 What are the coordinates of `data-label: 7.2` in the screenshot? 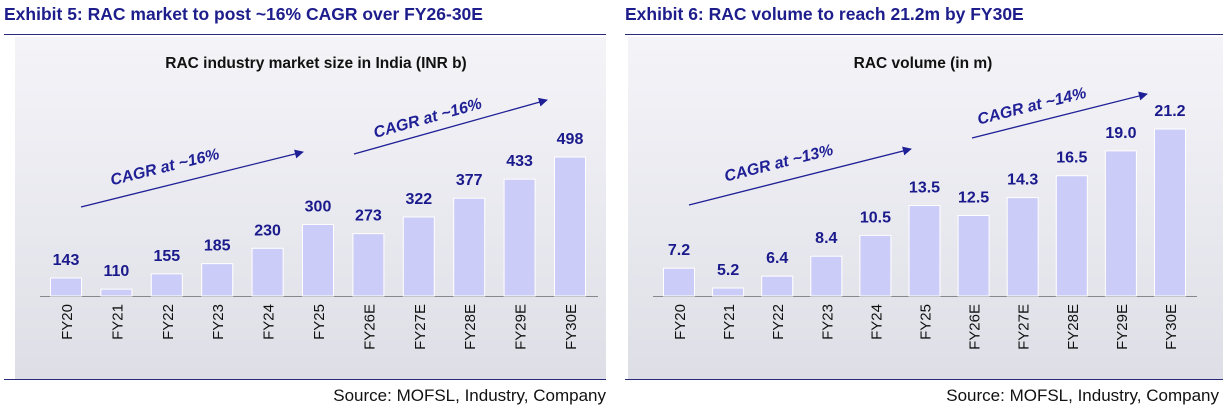 It's located at (679, 250).